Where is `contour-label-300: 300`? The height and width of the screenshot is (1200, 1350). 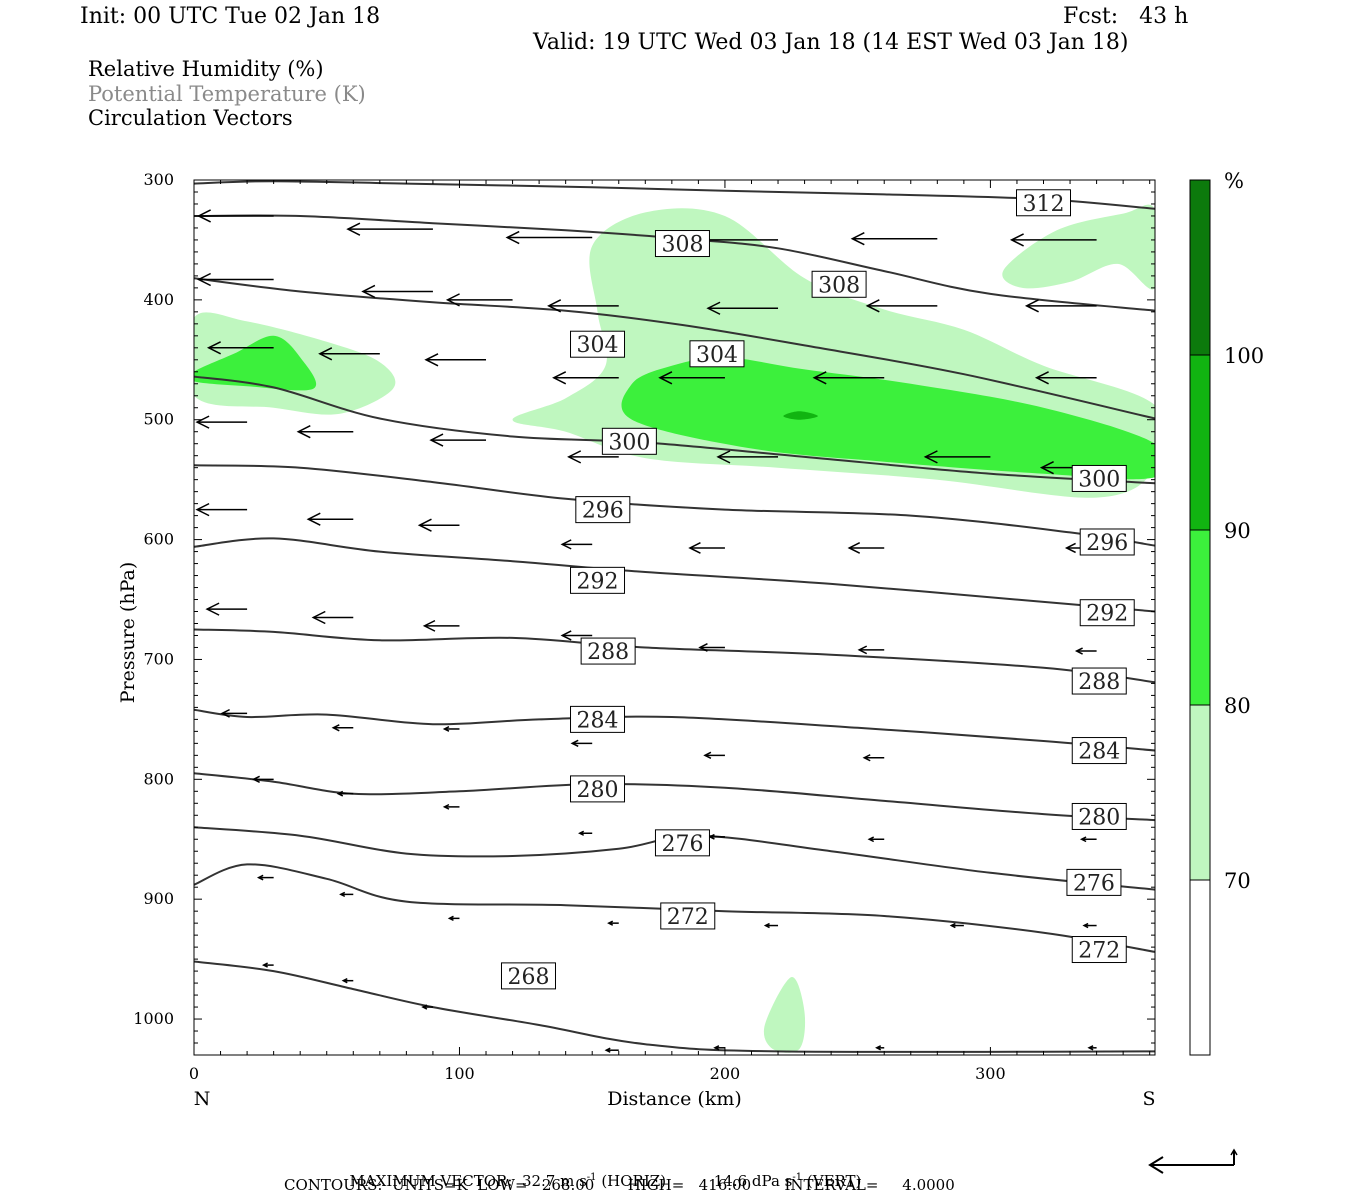 contour-label-300: 300 is located at coordinates (1099, 478).